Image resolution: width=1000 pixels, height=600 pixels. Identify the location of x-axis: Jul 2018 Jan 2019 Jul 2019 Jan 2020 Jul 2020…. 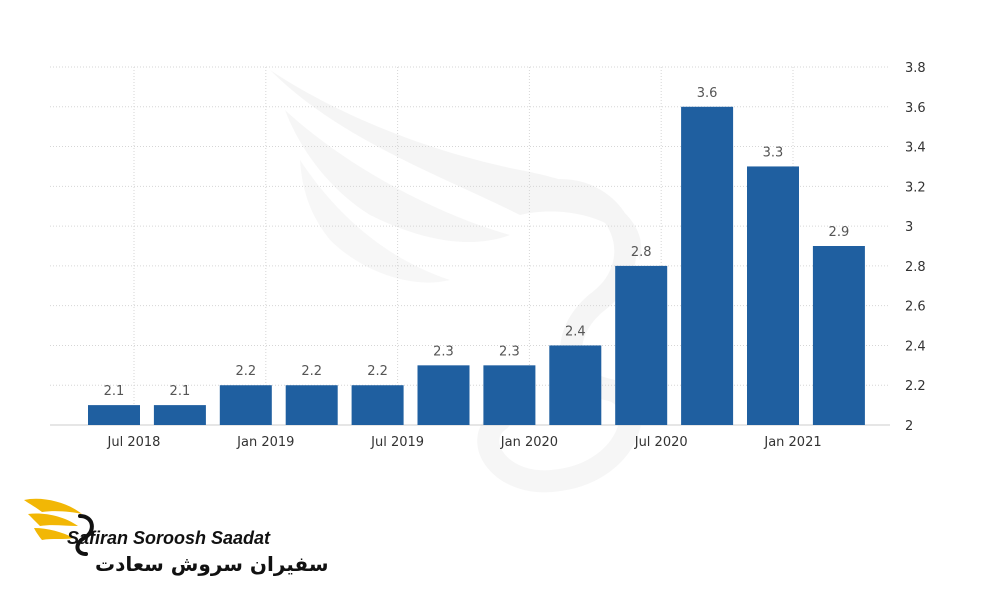
(464, 442).